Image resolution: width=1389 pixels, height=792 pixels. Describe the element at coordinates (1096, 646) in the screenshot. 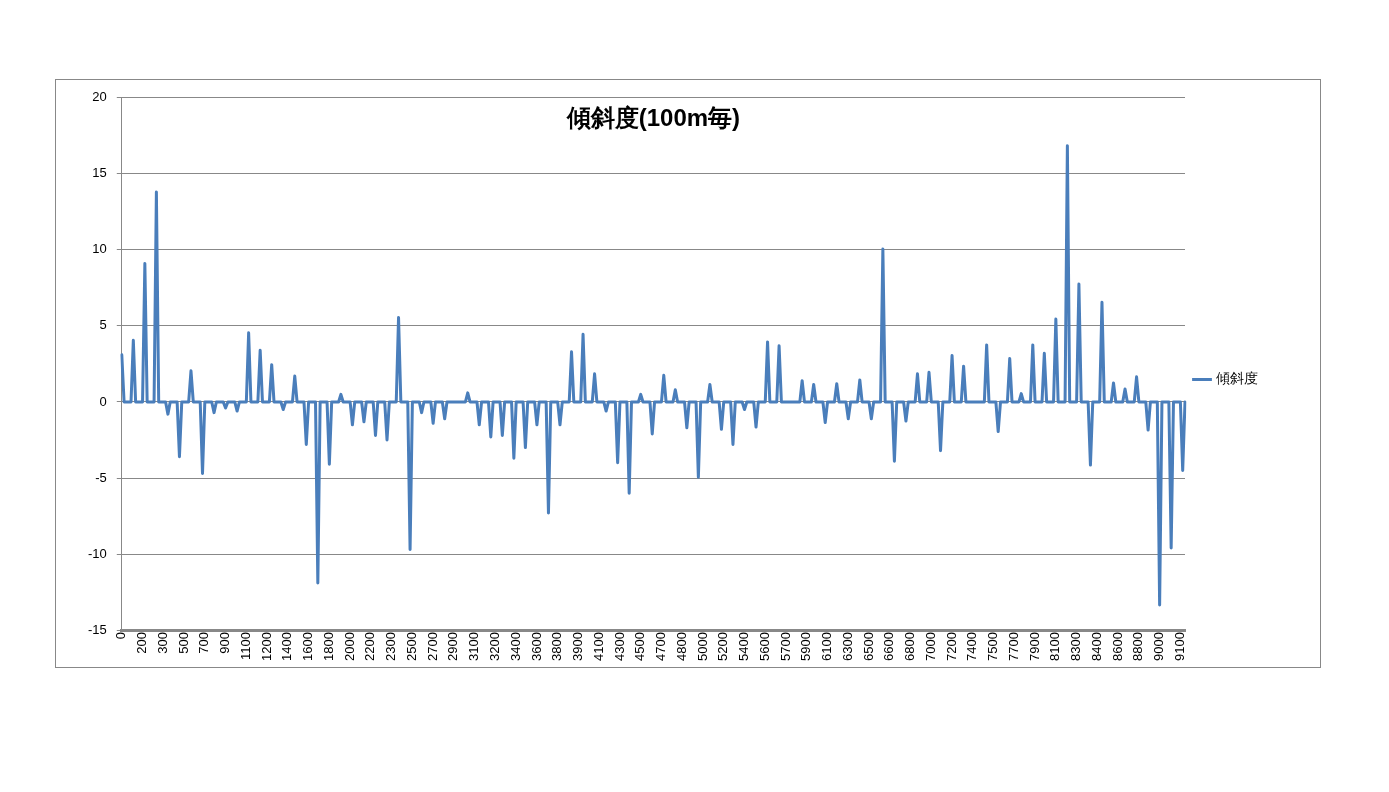

I see `x-tick-label: 8400` at that location.